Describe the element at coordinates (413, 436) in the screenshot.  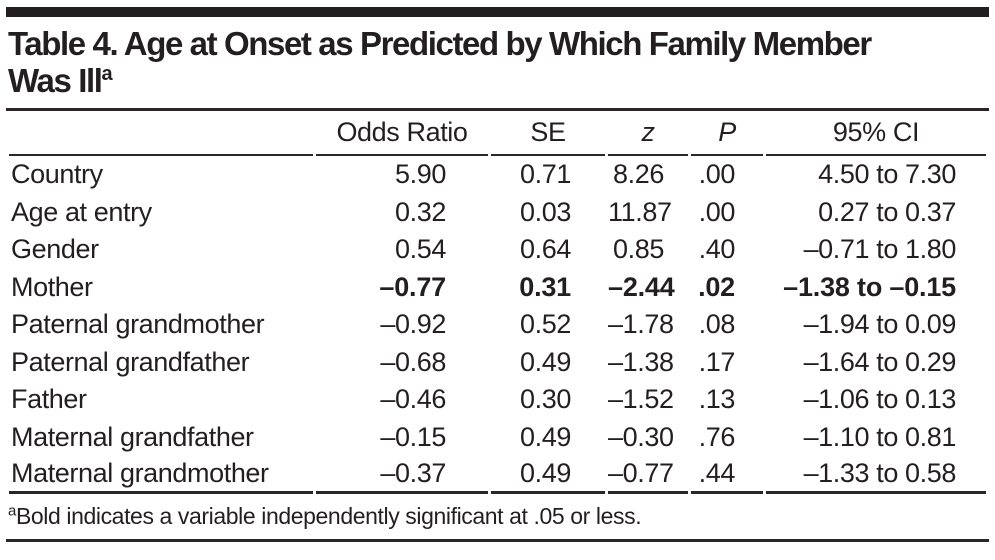
I see `cell-odds-ratio: –0.15` at that location.